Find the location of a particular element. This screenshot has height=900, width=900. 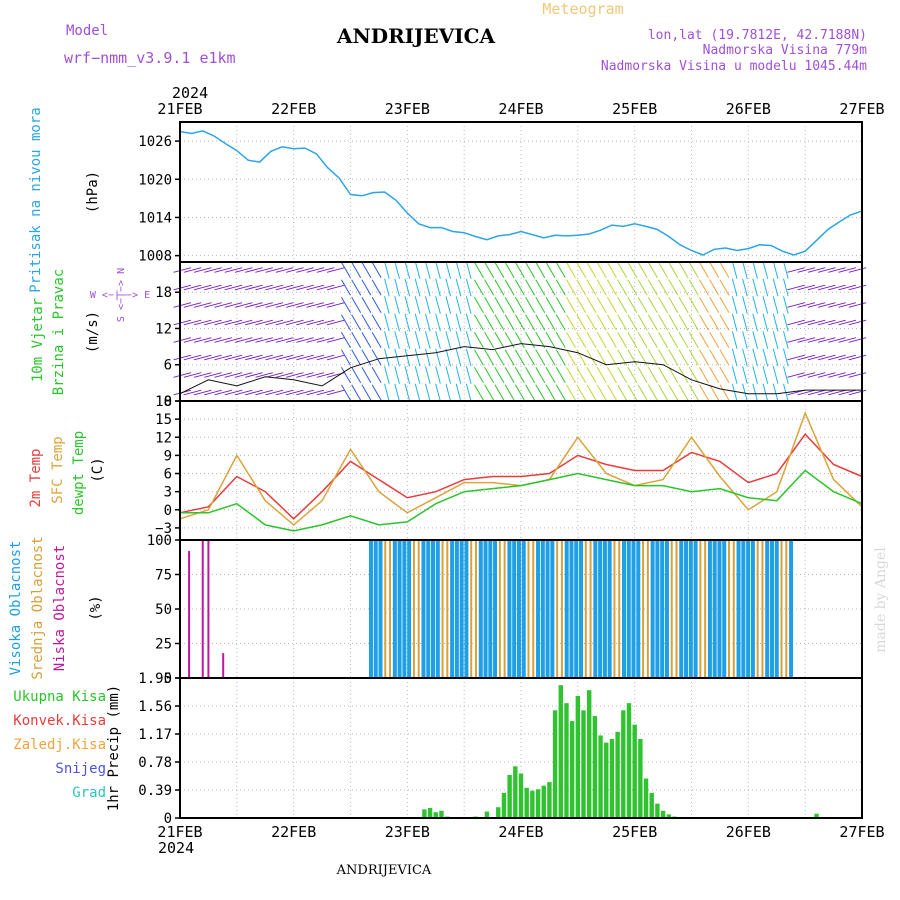

y-tick-label: 1014 is located at coordinates (155, 218).